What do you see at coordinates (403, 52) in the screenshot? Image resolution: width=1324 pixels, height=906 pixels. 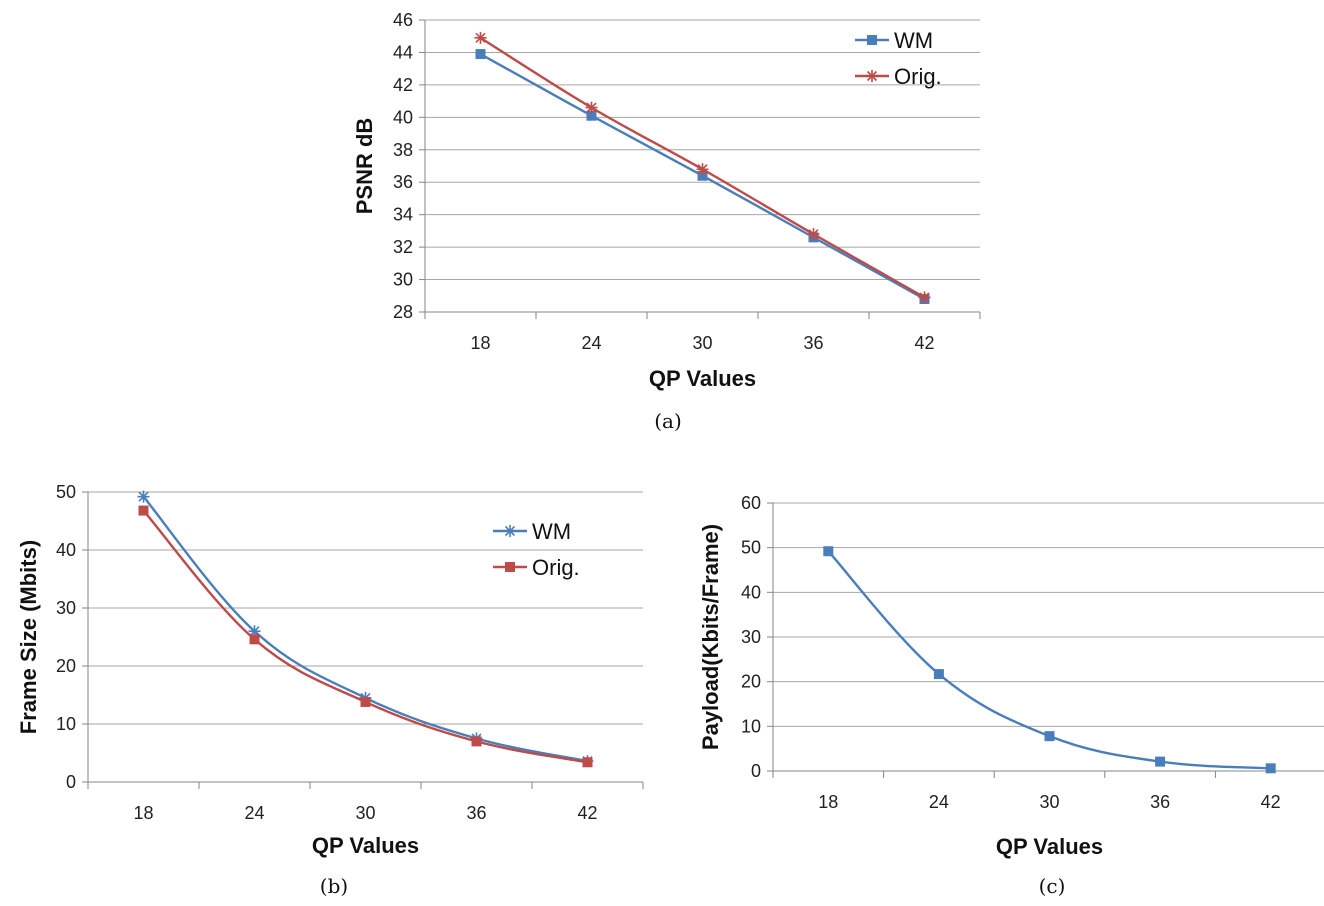 I see `y-tick-label: 44` at bounding box center [403, 52].